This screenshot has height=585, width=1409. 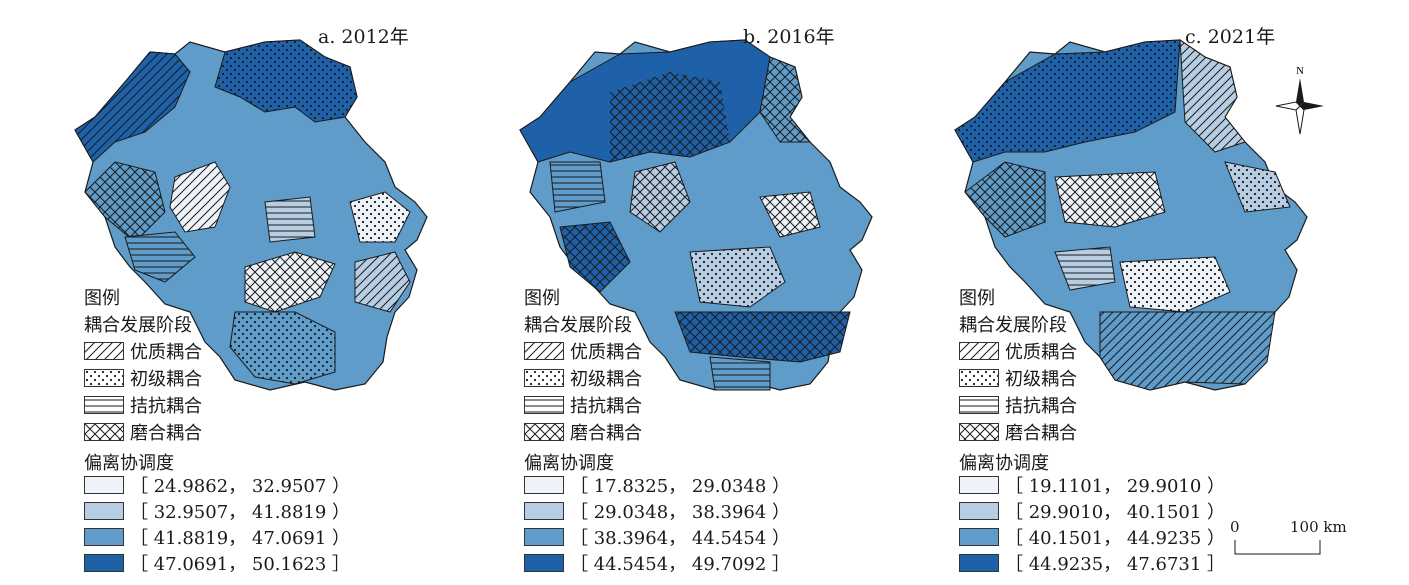 What do you see at coordinates (657, 537) in the screenshot?
I see `legend-range-row: ［ 38.3964， 44.5454 ）` at bounding box center [657, 537].